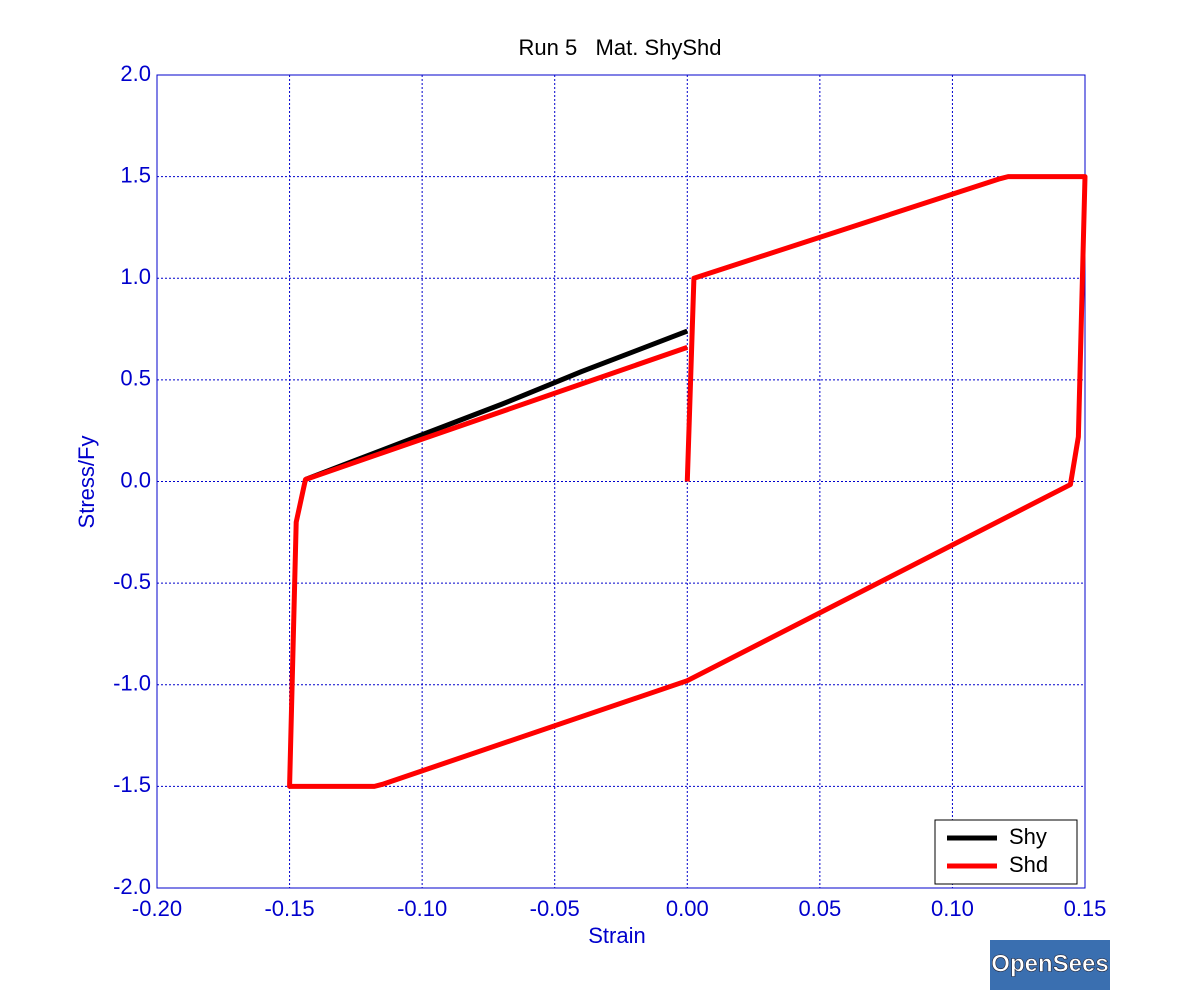  I want to click on legend: Shy Shd, so click(1006, 852).